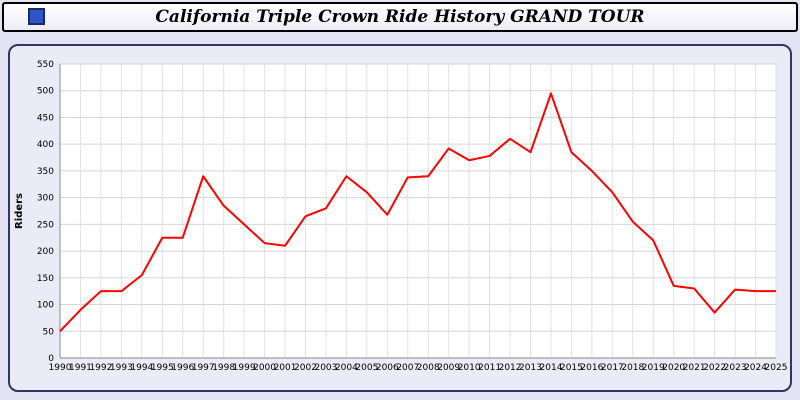 This screenshot has height=400, width=800. What do you see at coordinates (223, 368) in the screenshot?
I see `svg-text: 1998` at bounding box center [223, 368].